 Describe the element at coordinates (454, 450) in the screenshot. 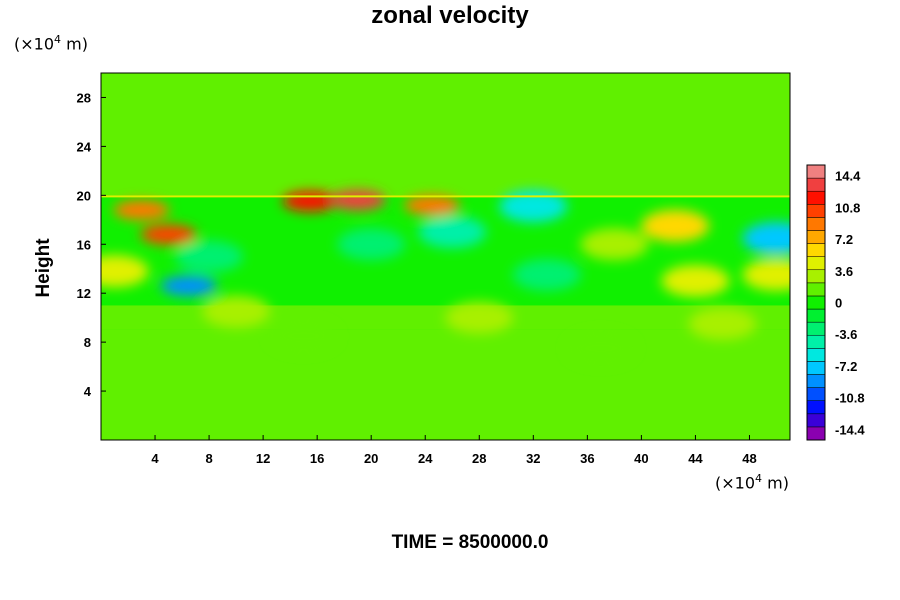

I see `x-axis-ticks: 4 8 12 16 20 24 28 32 36 40 44 48` at that location.